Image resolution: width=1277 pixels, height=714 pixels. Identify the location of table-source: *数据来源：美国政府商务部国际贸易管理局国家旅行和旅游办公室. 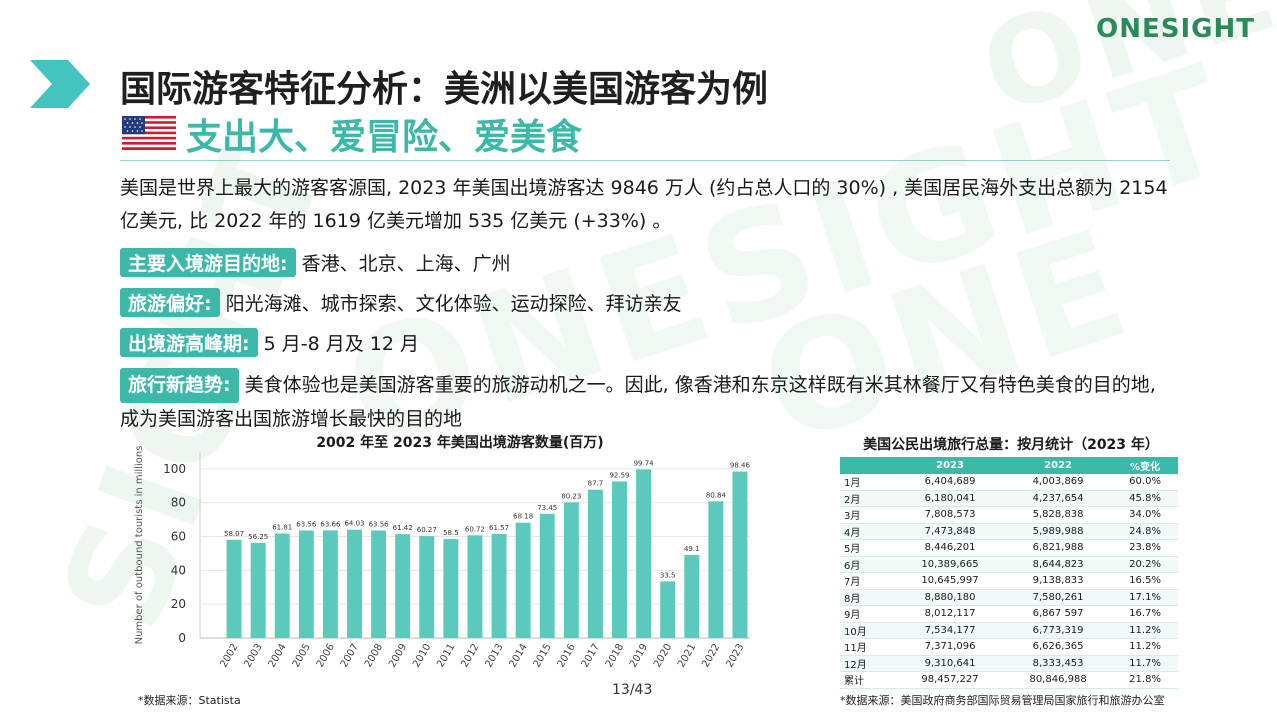
(1002, 700).